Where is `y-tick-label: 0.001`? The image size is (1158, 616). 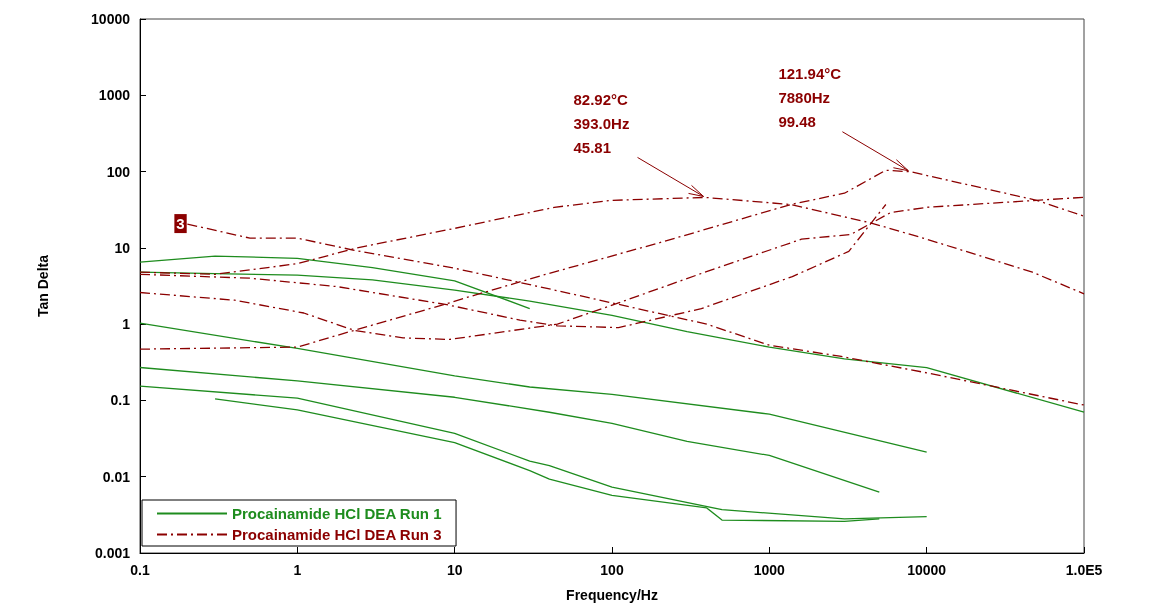 y-tick-label: 0.001 is located at coordinates (112, 553).